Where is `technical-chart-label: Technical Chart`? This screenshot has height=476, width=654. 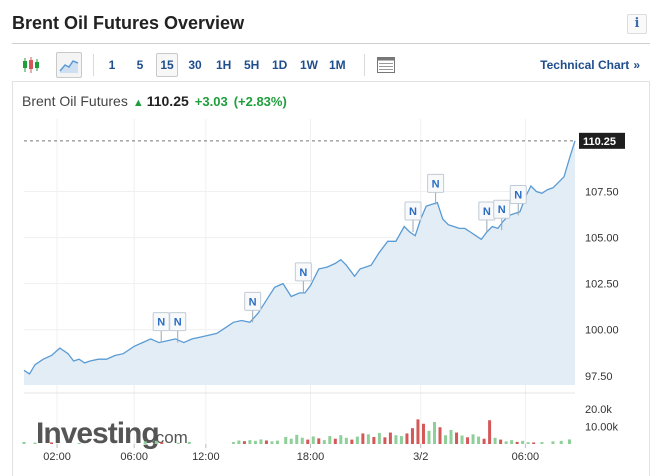
technical-chart-label: Technical Chart is located at coordinates (585, 65).